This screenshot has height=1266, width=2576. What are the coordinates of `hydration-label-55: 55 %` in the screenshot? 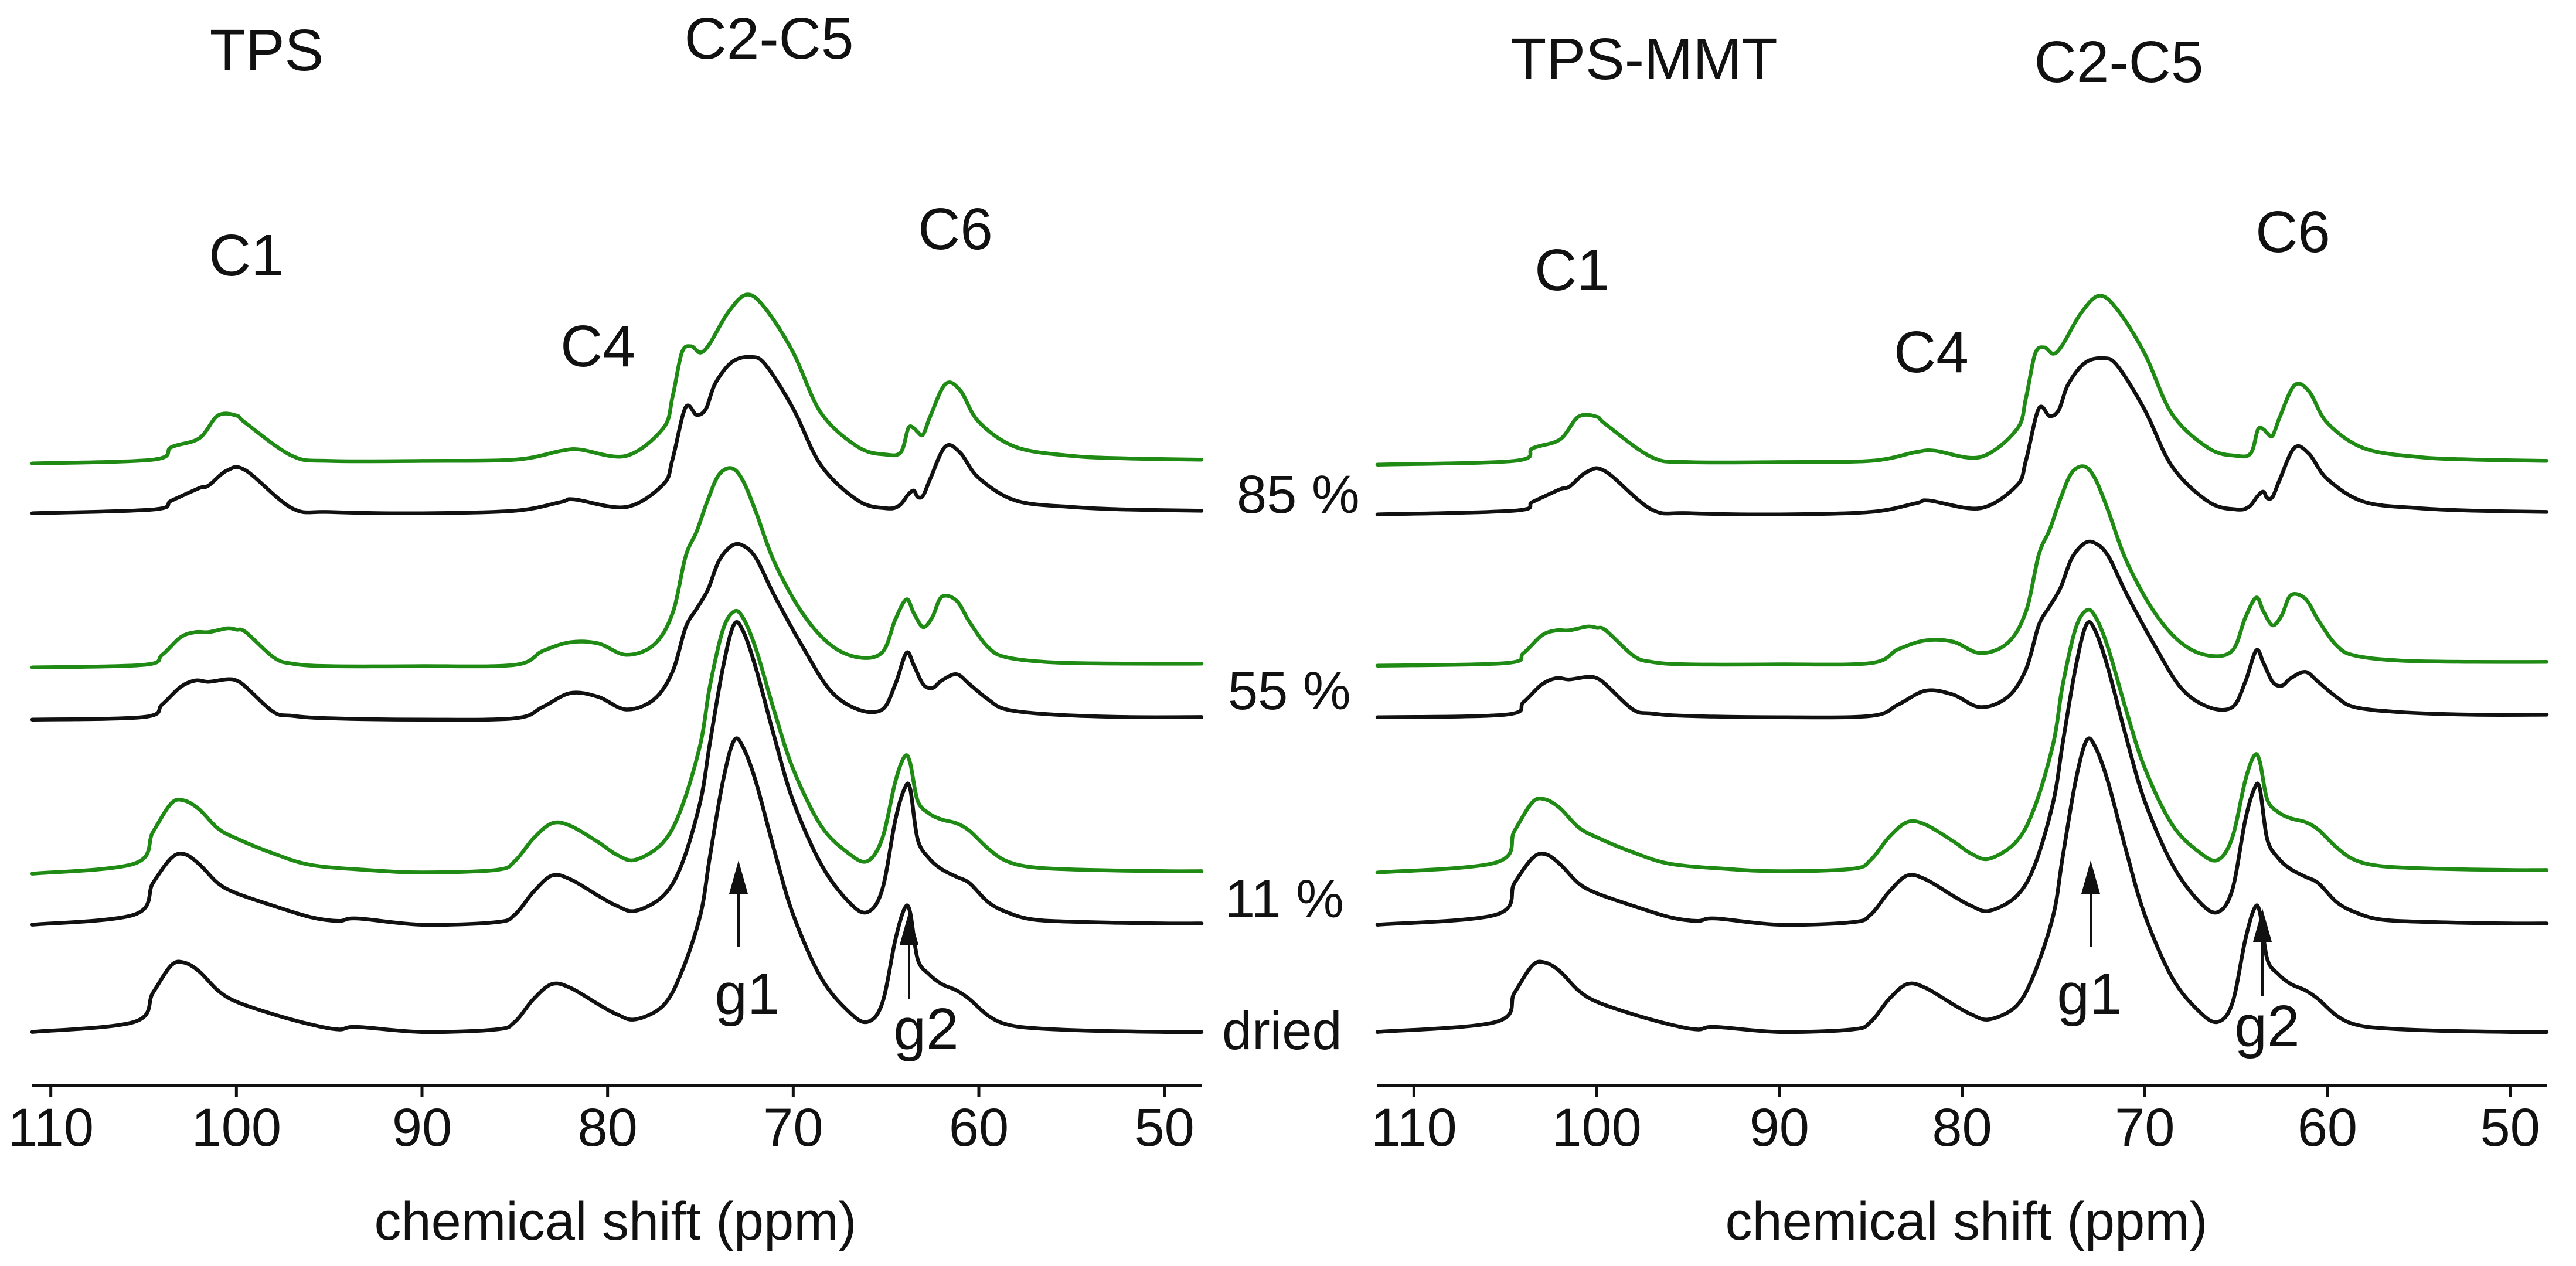 It's located at (1289, 691).